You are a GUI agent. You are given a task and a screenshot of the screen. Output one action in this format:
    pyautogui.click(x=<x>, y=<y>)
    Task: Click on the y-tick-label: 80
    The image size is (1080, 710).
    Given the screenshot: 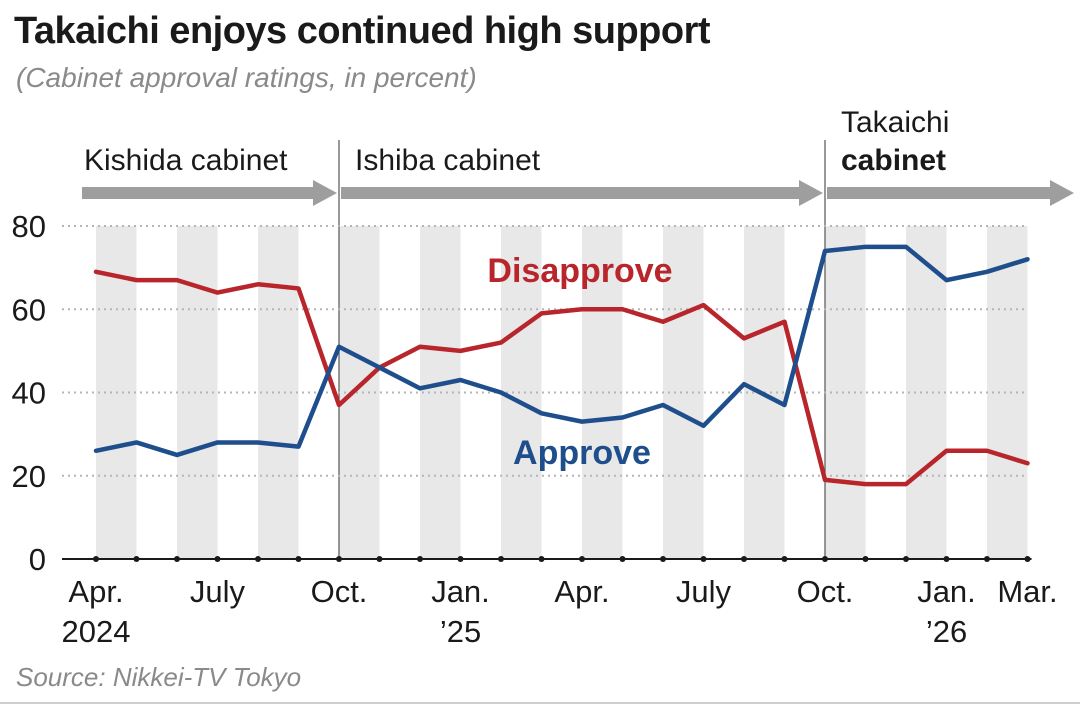 What is the action you would take?
    pyautogui.click(x=29, y=226)
    